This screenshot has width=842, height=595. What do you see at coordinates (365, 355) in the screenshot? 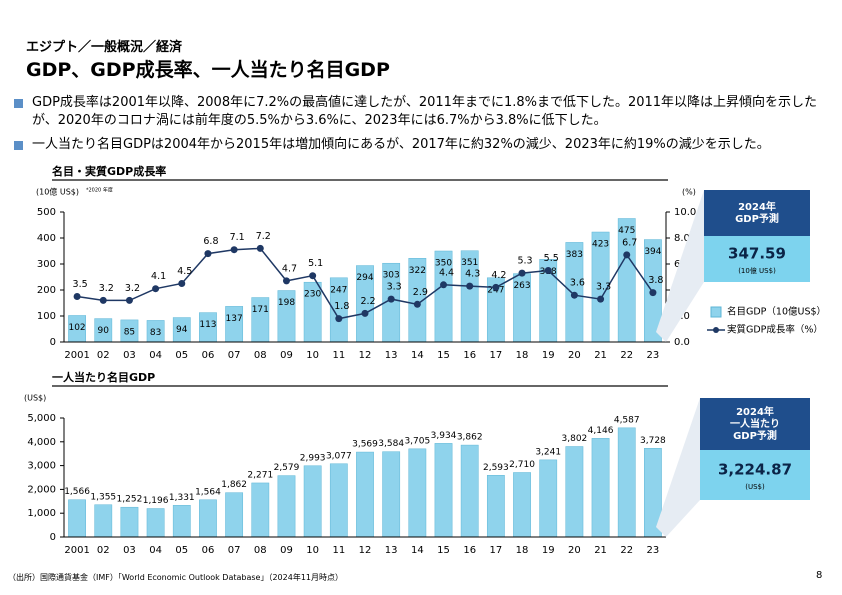
I see `x-tick-label: 12` at bounding box center [365, 355].